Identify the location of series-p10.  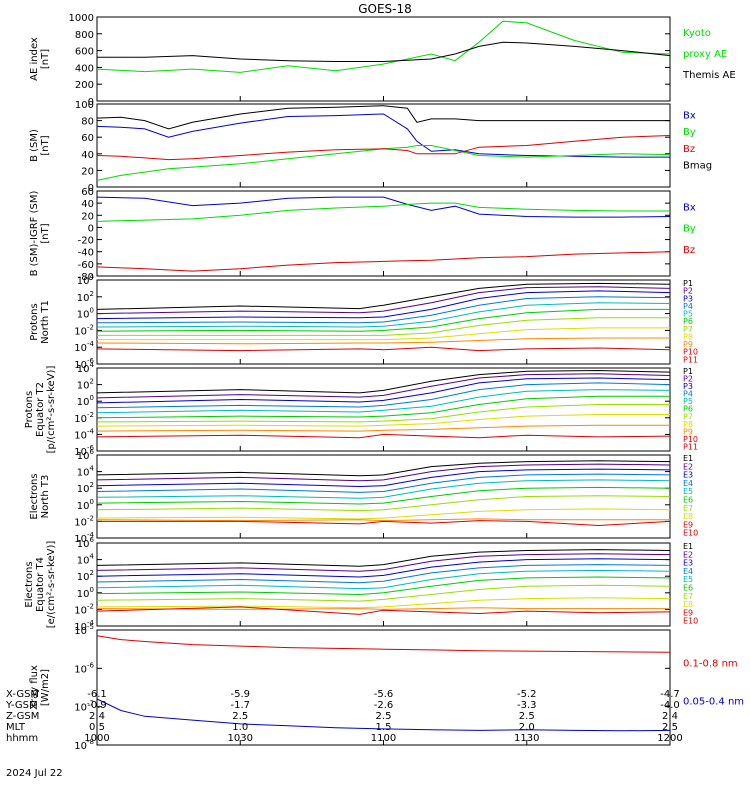
(383, 436).